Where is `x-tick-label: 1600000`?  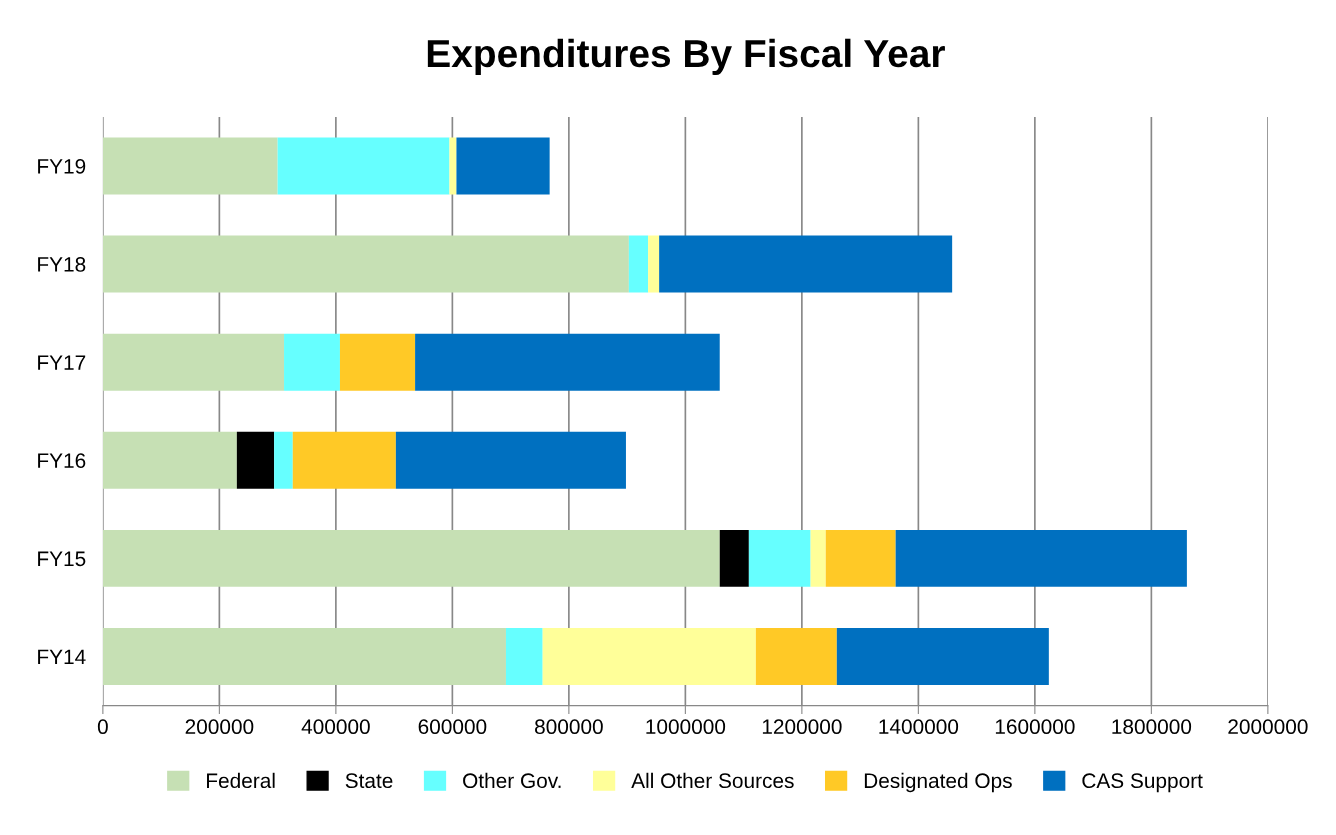
x-tick-label: 1600000 is located at coordinates (1035, 727).